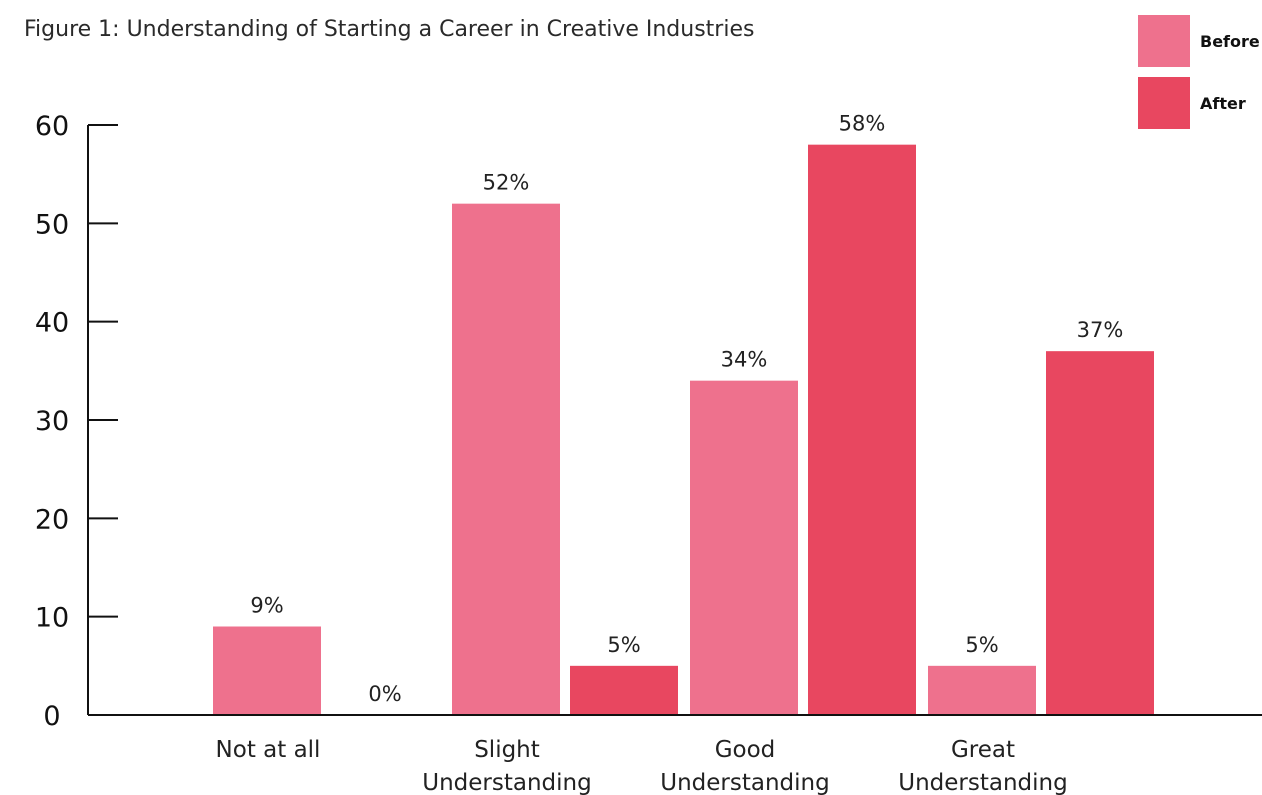 This screenshot has width=1262, height=795. I want to click on x-tick-label: Good, so click(745, 750).